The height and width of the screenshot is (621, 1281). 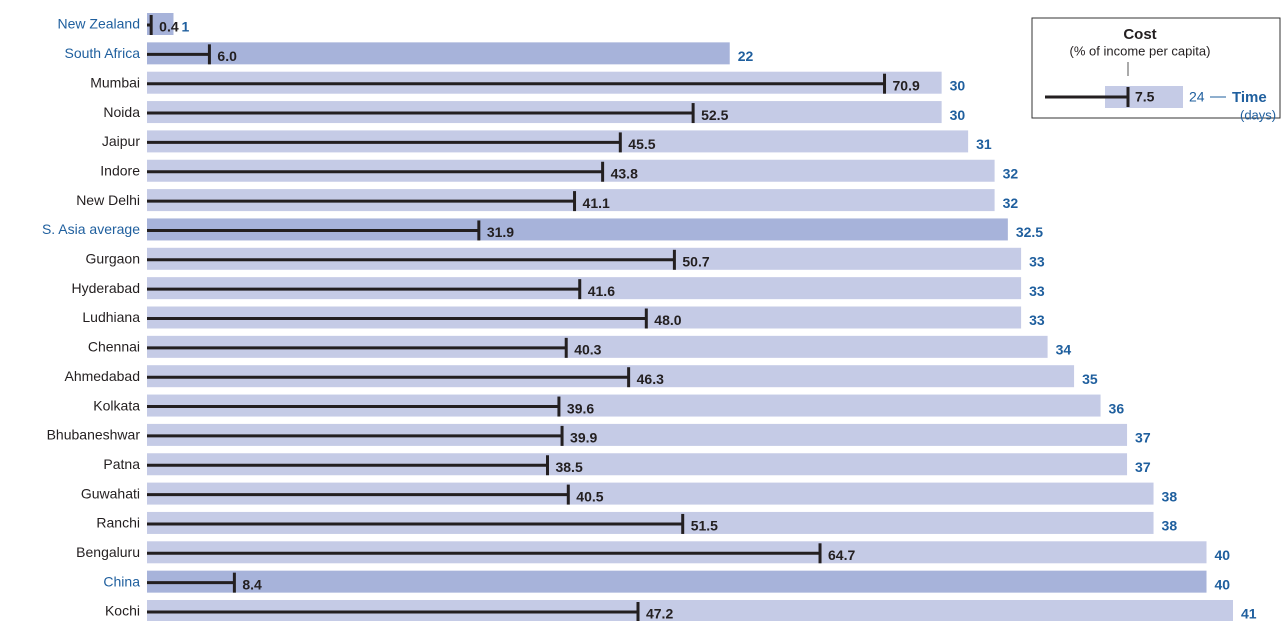 I want to click on category-label: Kolkata, so click(x=116, y=405).